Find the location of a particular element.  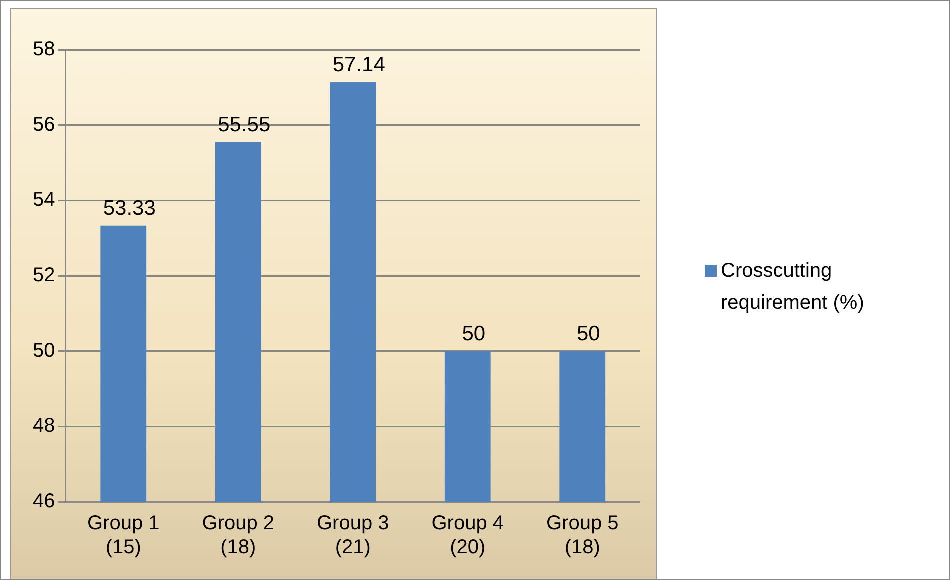

data-label: 55.55 is located at coordinates (244, 125).